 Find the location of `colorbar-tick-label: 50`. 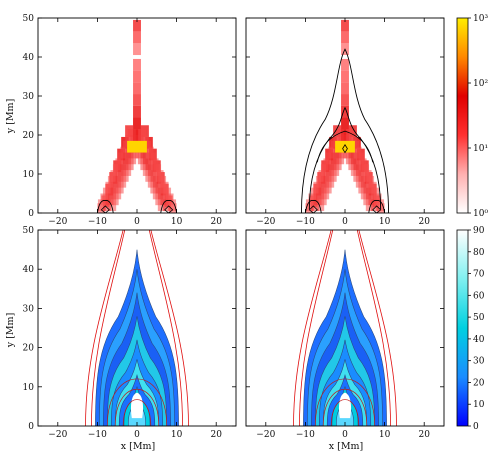

colorbar-tick-label: 50 is located at coordinates (479, 318).